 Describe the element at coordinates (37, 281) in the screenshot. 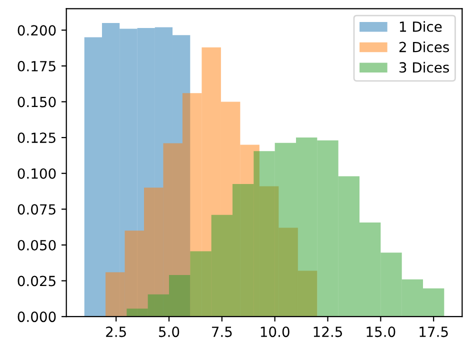

I see `y-tick-label: 0.025` at that location.